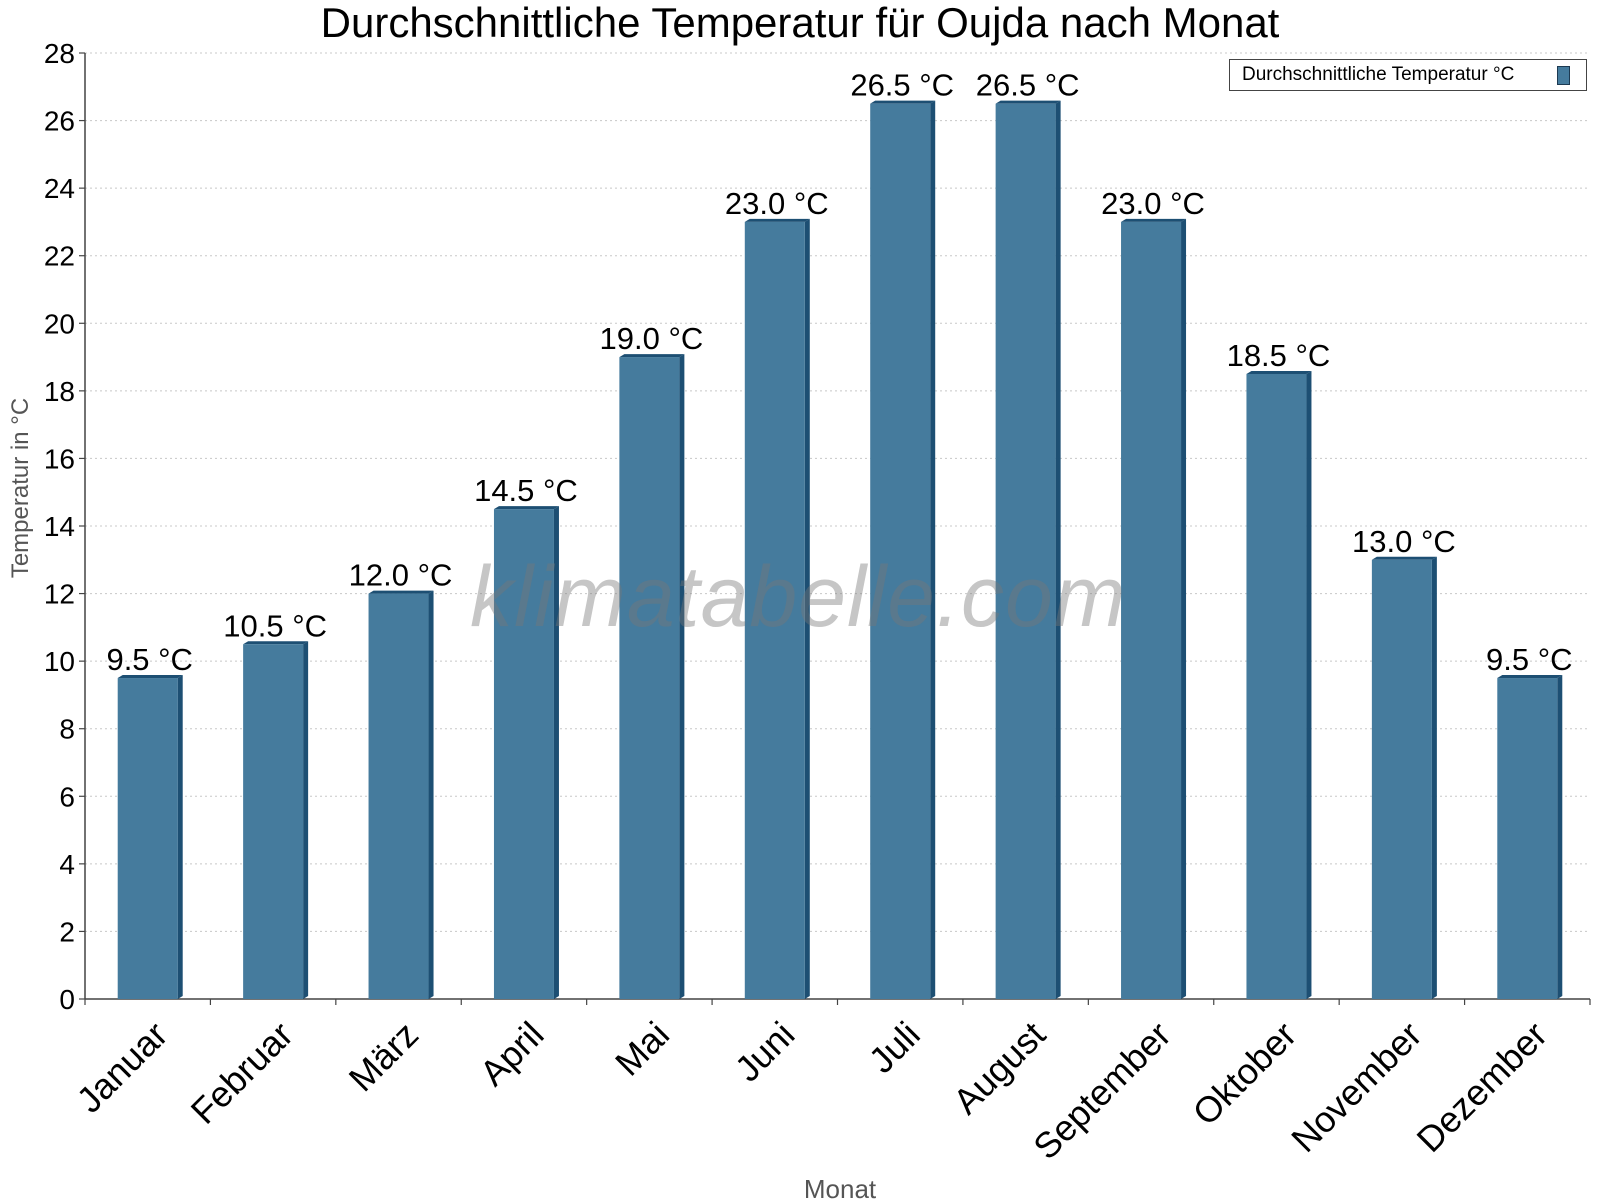  I want to click on y-tick-label: 2, so click(67, 931).